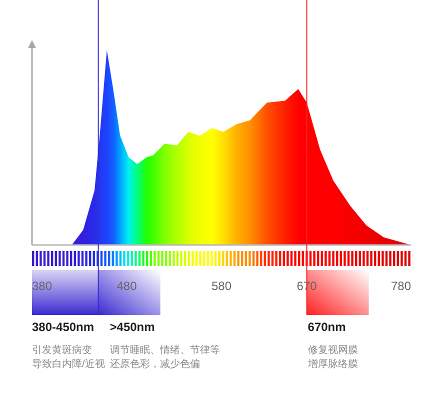 The height and width of the screenshot is (395, 439). What do you see at coordinates (62, 350) in the screenshot?
I see `text: 引发黄斑病变` at bounding box center [62, 350].